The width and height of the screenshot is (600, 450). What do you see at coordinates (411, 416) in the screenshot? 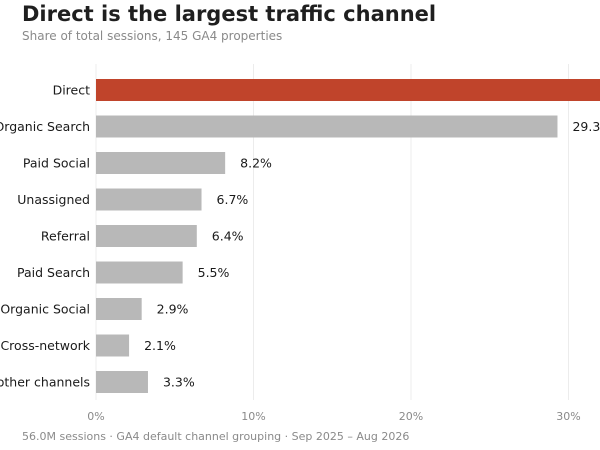
I see `x-tick-label: 20%` at bounding box center [411, 416].